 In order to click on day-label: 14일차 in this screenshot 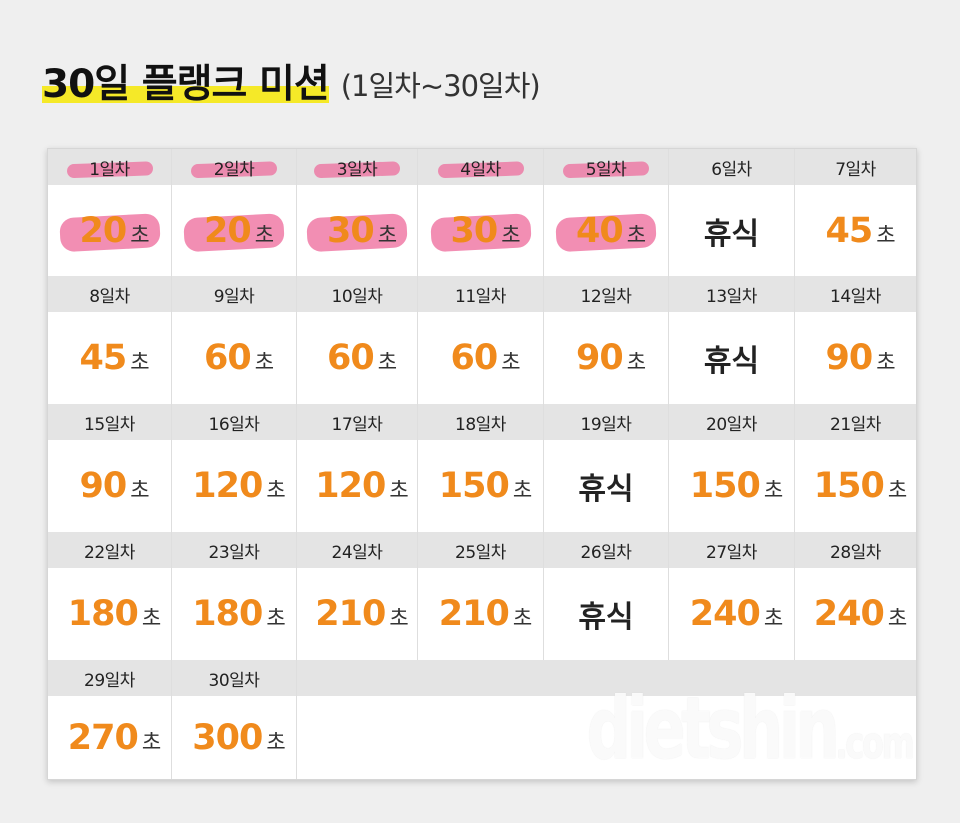, I will do `click(855, 296)`.